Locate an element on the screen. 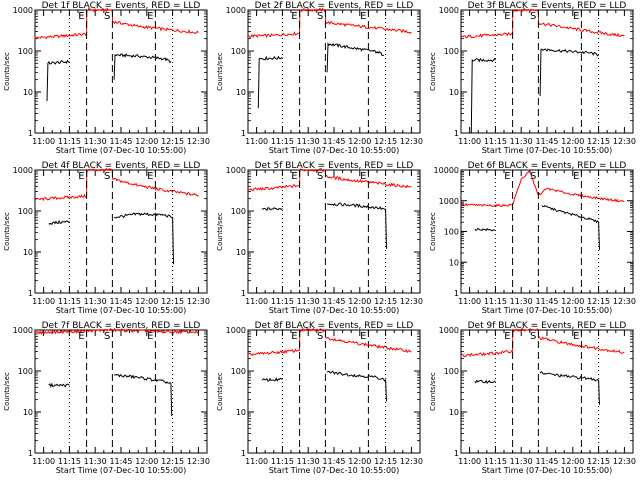  chart-title: Det 1f BLACK = Events, RED = LLD is located at coordinates (121, 6).